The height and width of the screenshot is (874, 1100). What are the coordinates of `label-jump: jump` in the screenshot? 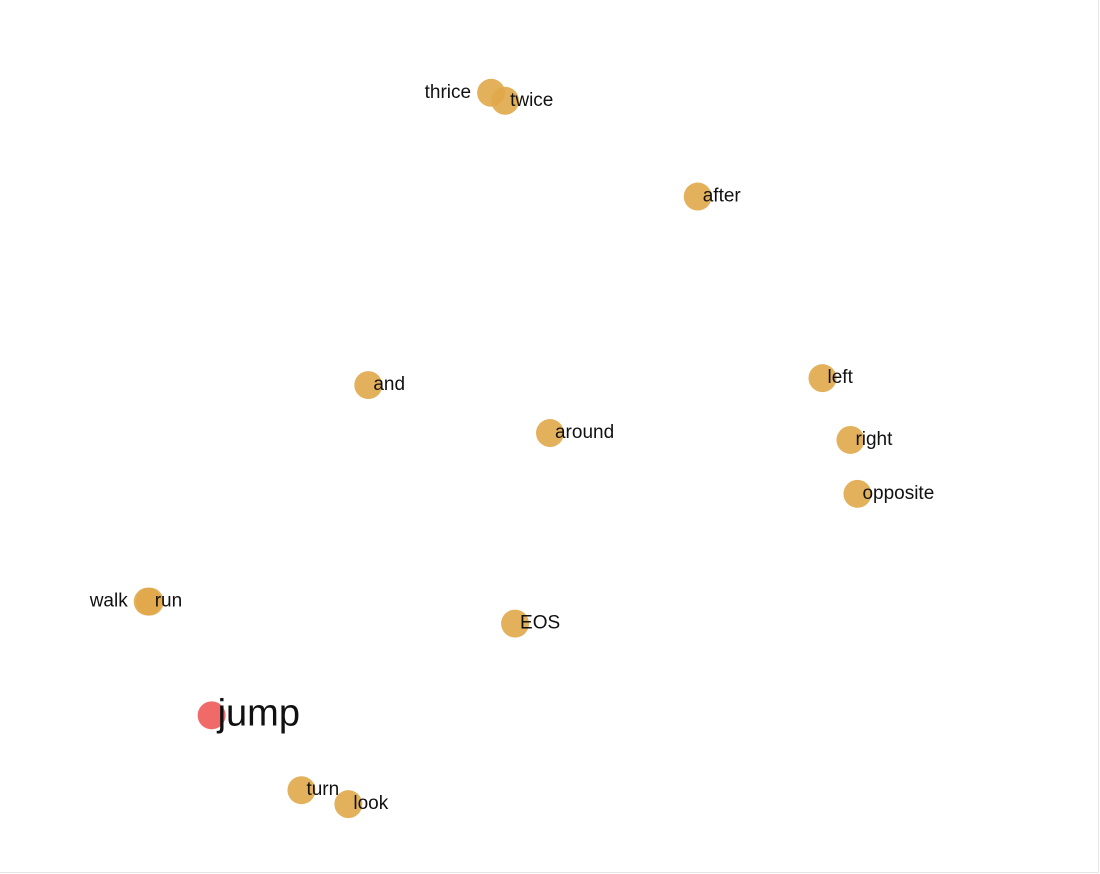 It's located at (258, 713).